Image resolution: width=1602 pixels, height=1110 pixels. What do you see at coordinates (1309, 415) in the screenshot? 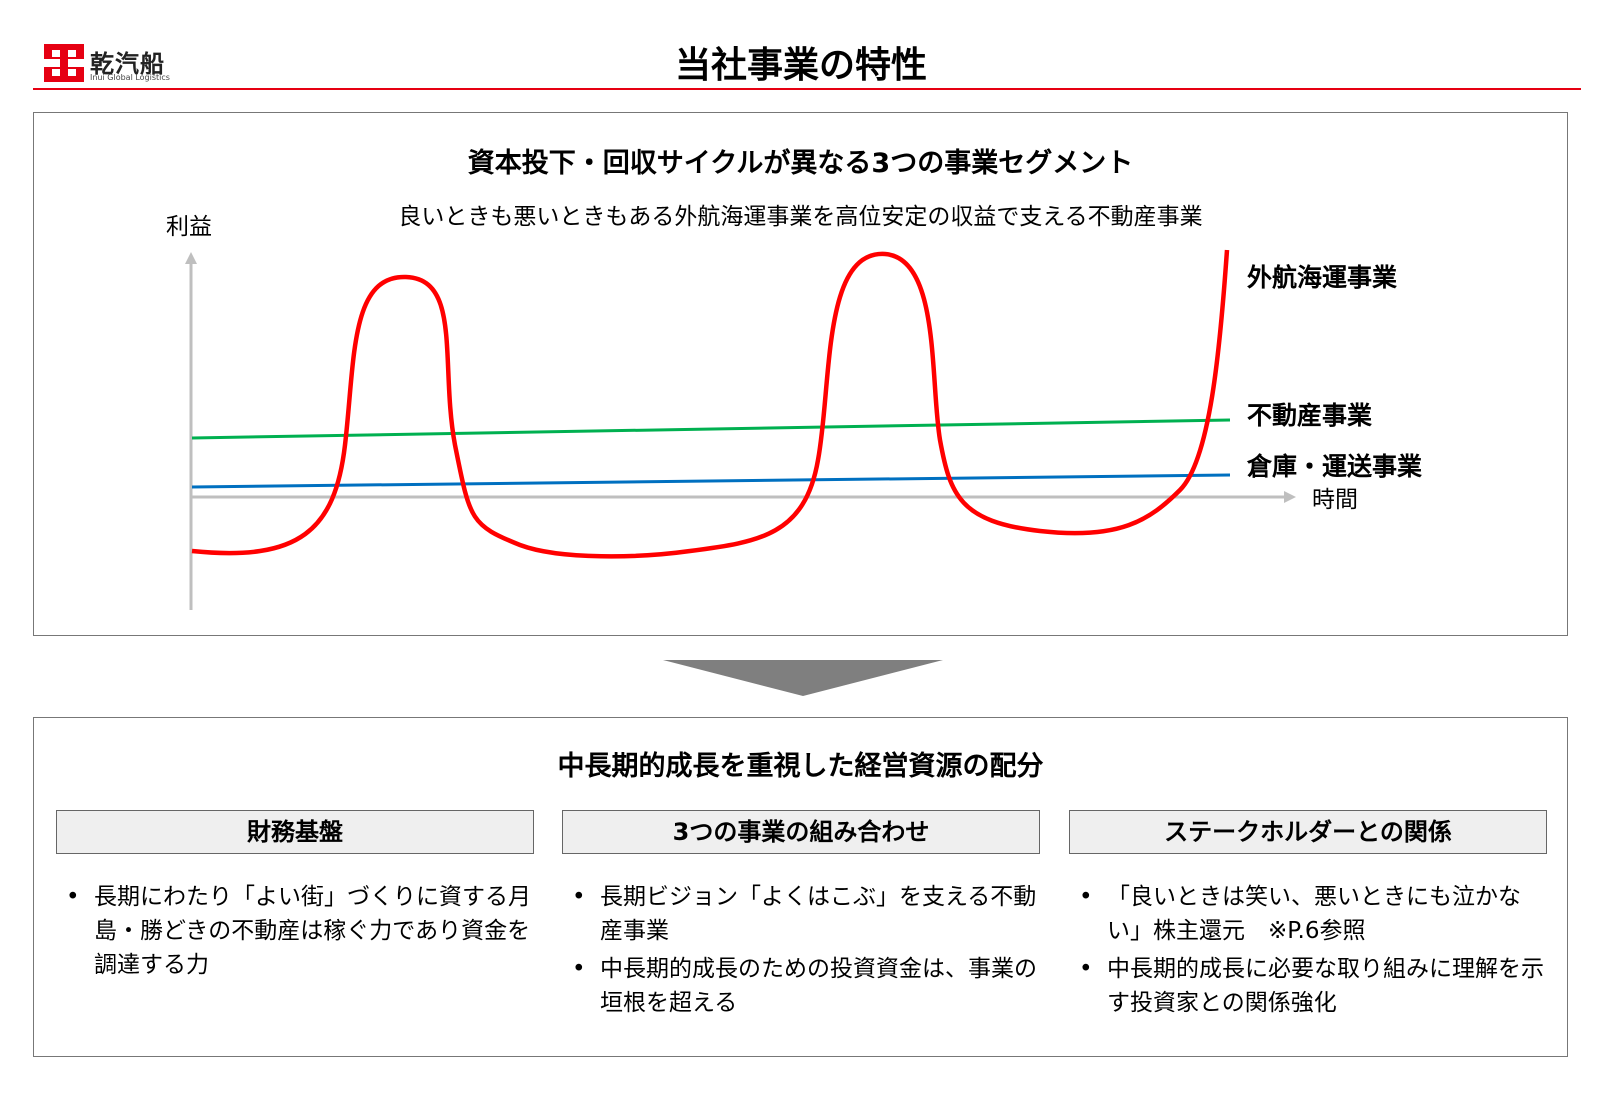
I see `legend-label-real-estate: 不動産事業` at bounding box center [1309, 415].